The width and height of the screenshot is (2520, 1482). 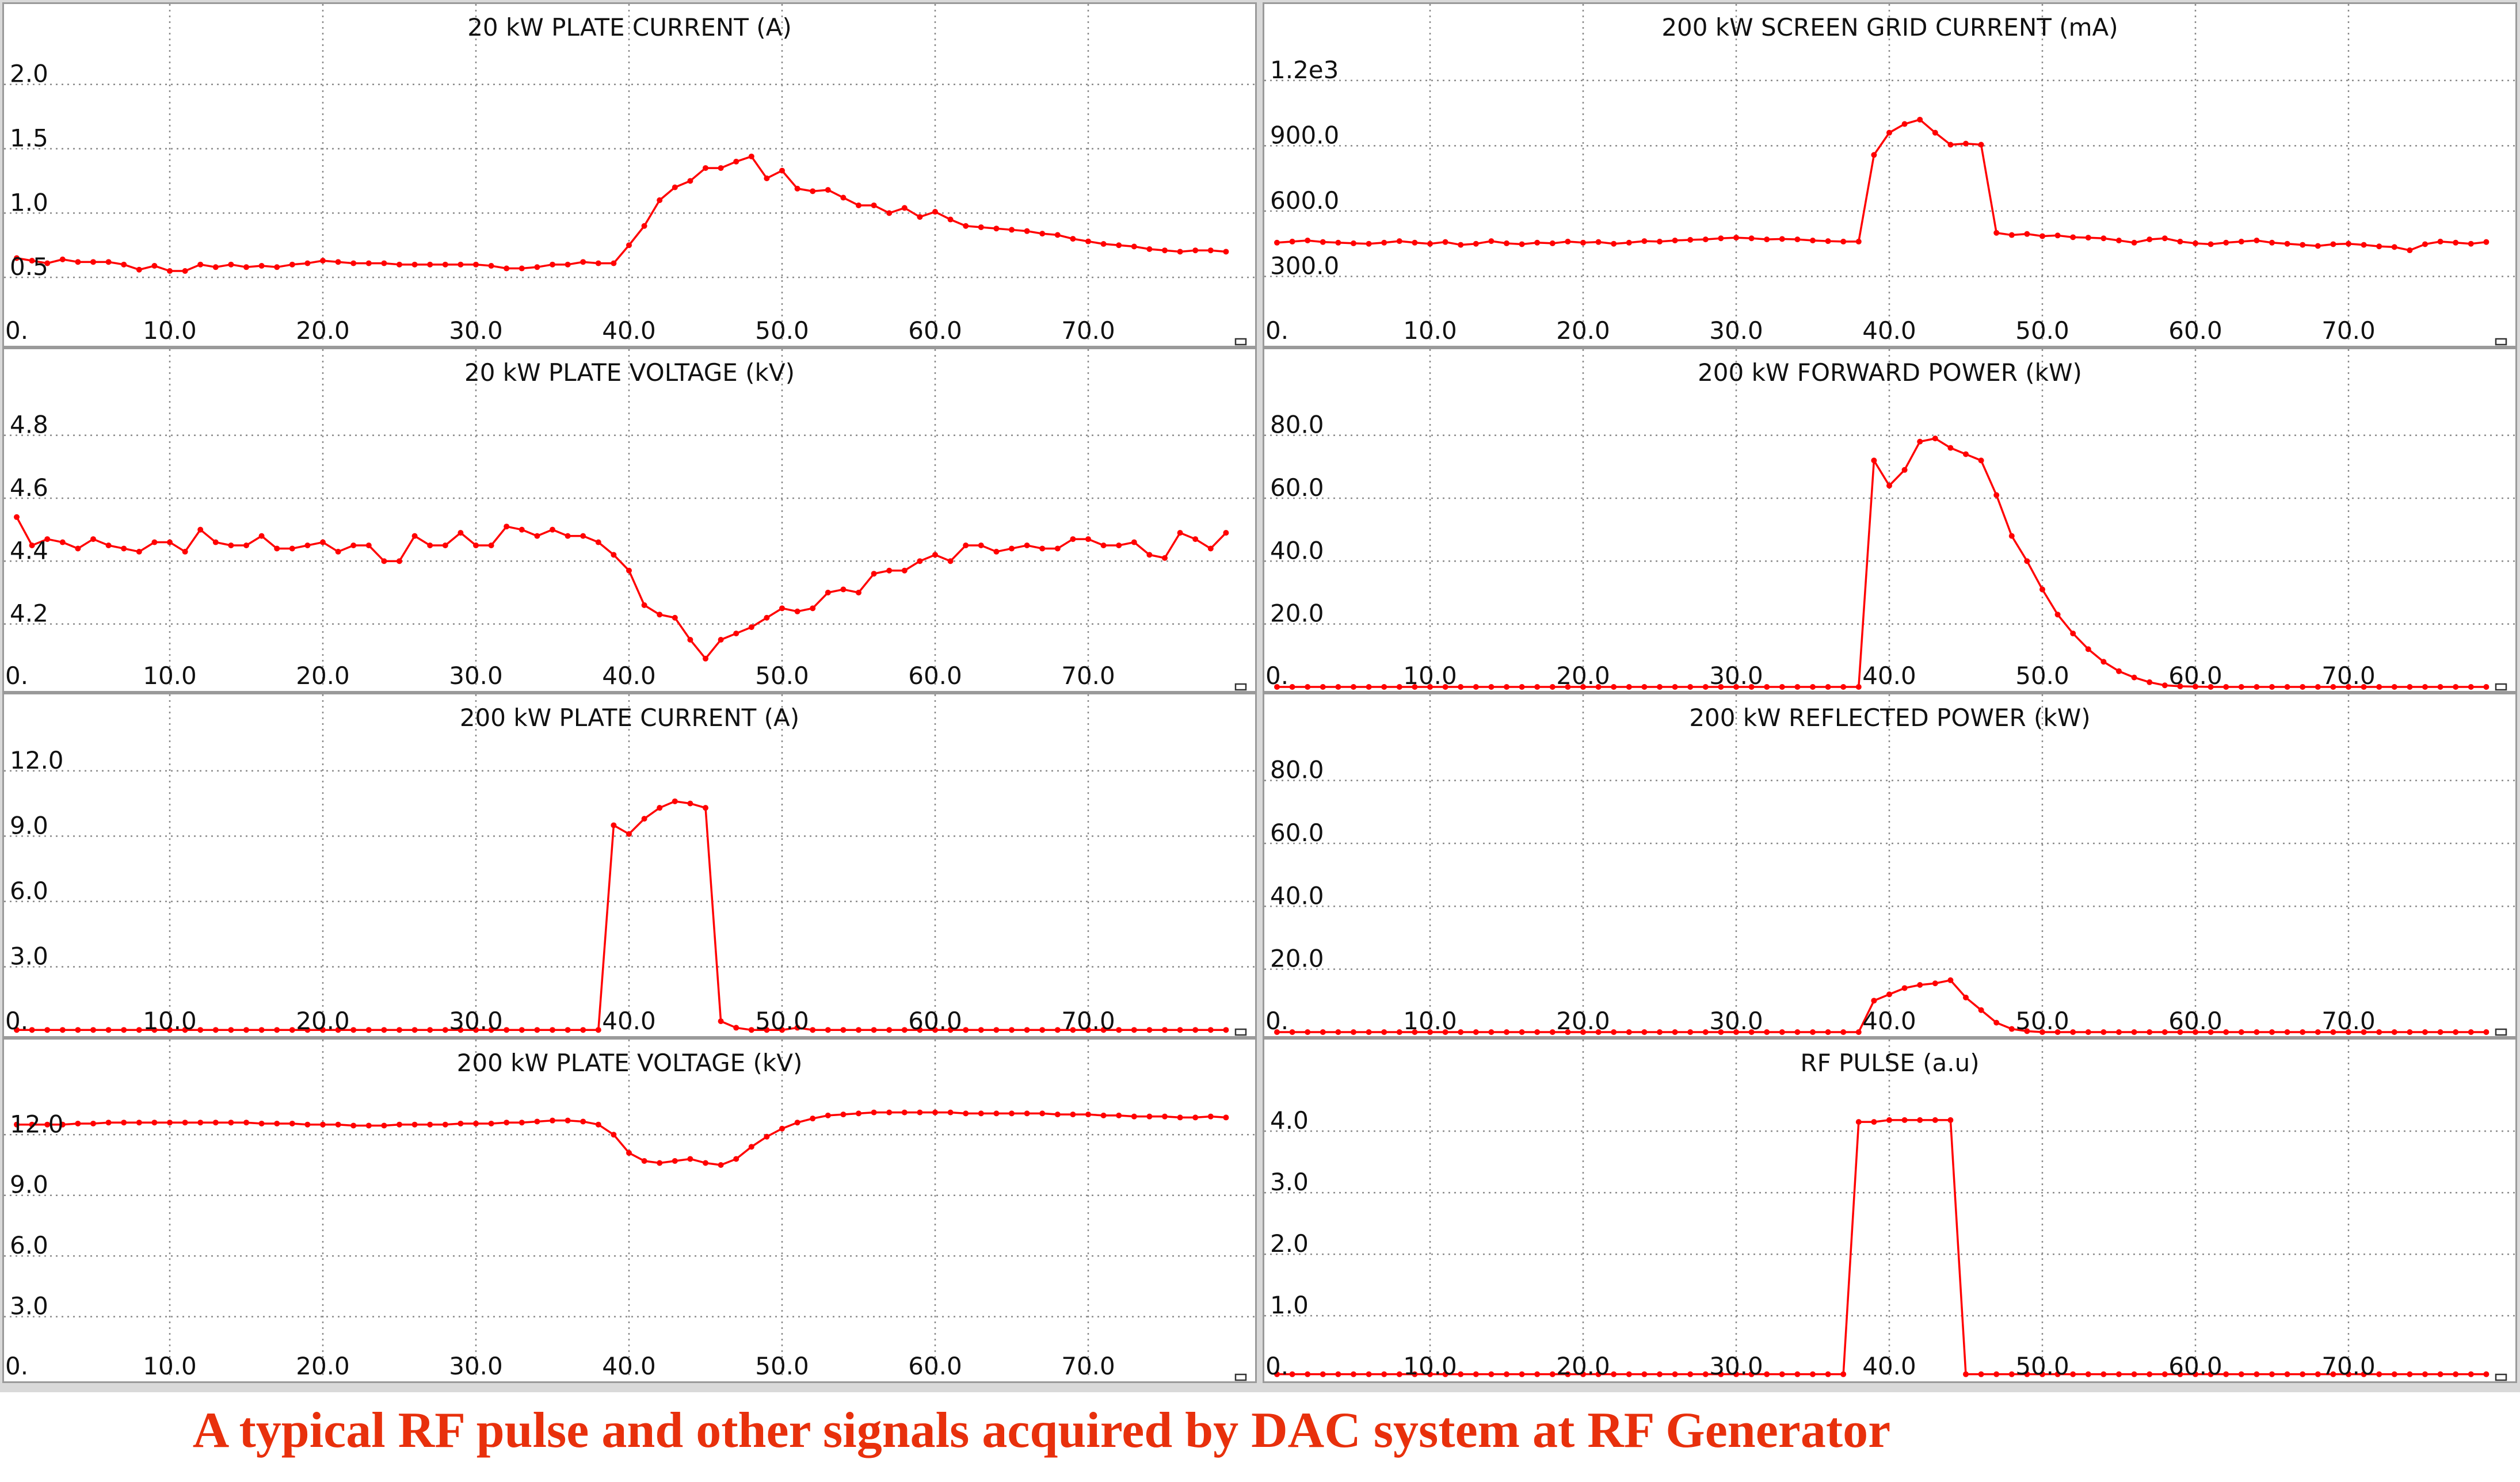 I want to click on x-tick-label: 30.0, so click(x=476, y=676).